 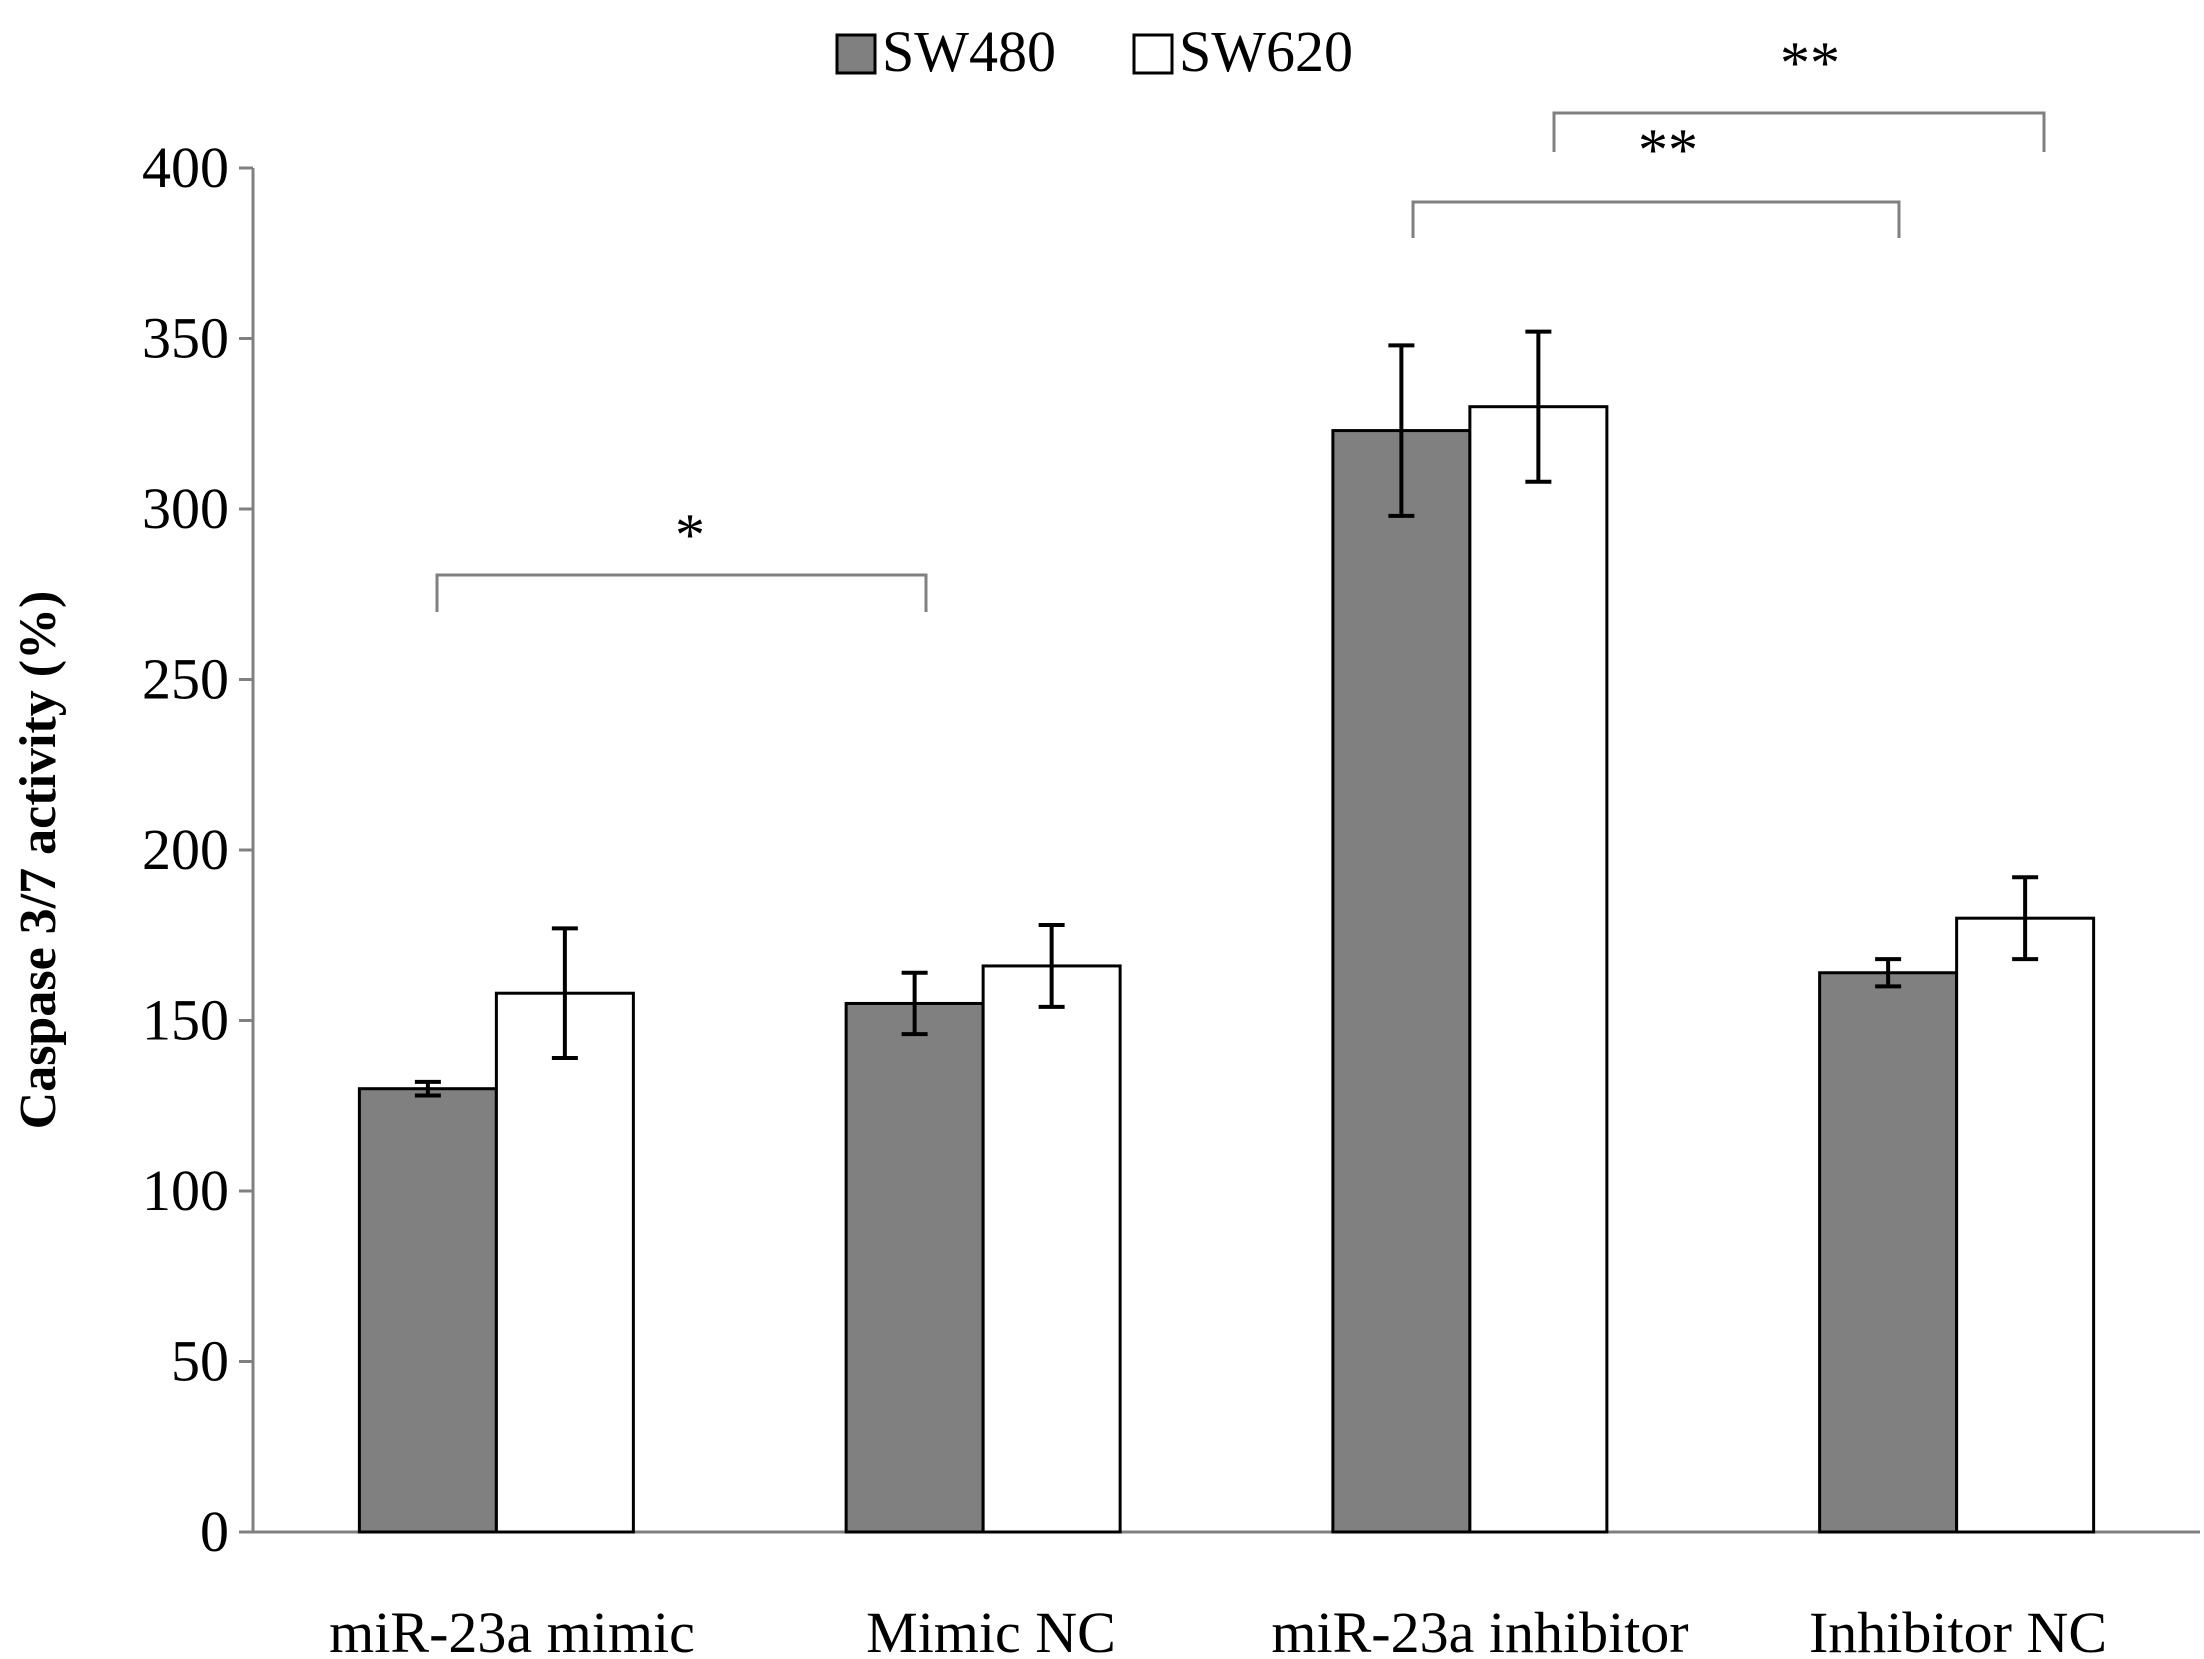 What do you see at coordinates (38, 860) in the screenshot?
I see `y-axis-label: Caspase 3/7 activity (%)` at bounding box center [38, 860].